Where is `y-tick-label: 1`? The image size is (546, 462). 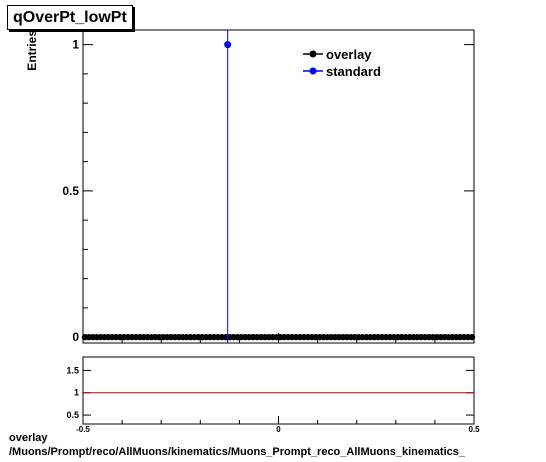 y-tick-label: 1 is located at coordinates (75, 45).